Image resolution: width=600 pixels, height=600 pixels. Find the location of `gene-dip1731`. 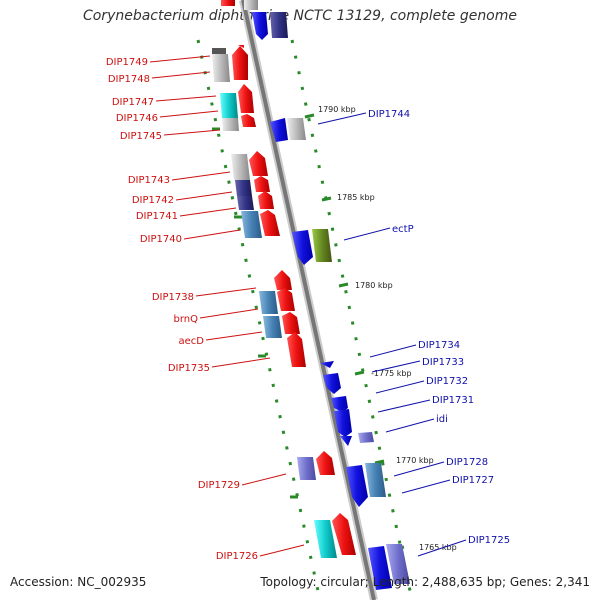

gene-dip1731 is located at coordinates (343, 423).